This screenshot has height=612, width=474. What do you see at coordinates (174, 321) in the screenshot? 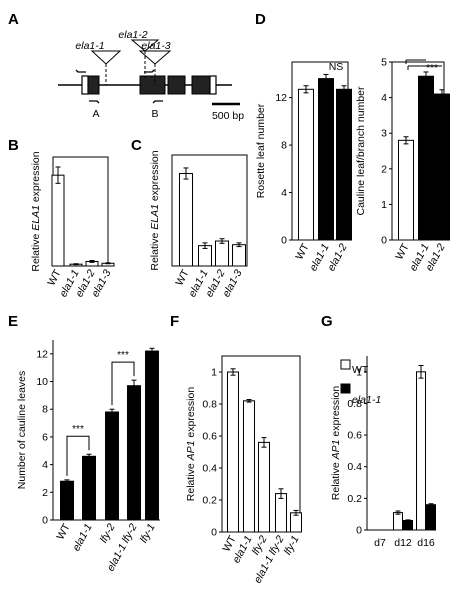
I see `panel-label-f: F` at bounding box center [174, 321].